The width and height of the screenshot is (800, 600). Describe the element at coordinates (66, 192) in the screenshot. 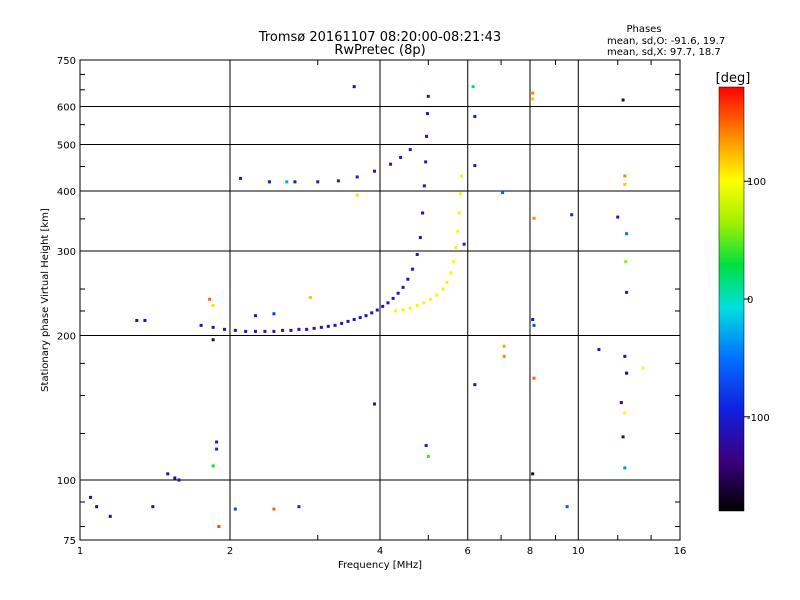

I see `y-tick-label: 400` at that location.